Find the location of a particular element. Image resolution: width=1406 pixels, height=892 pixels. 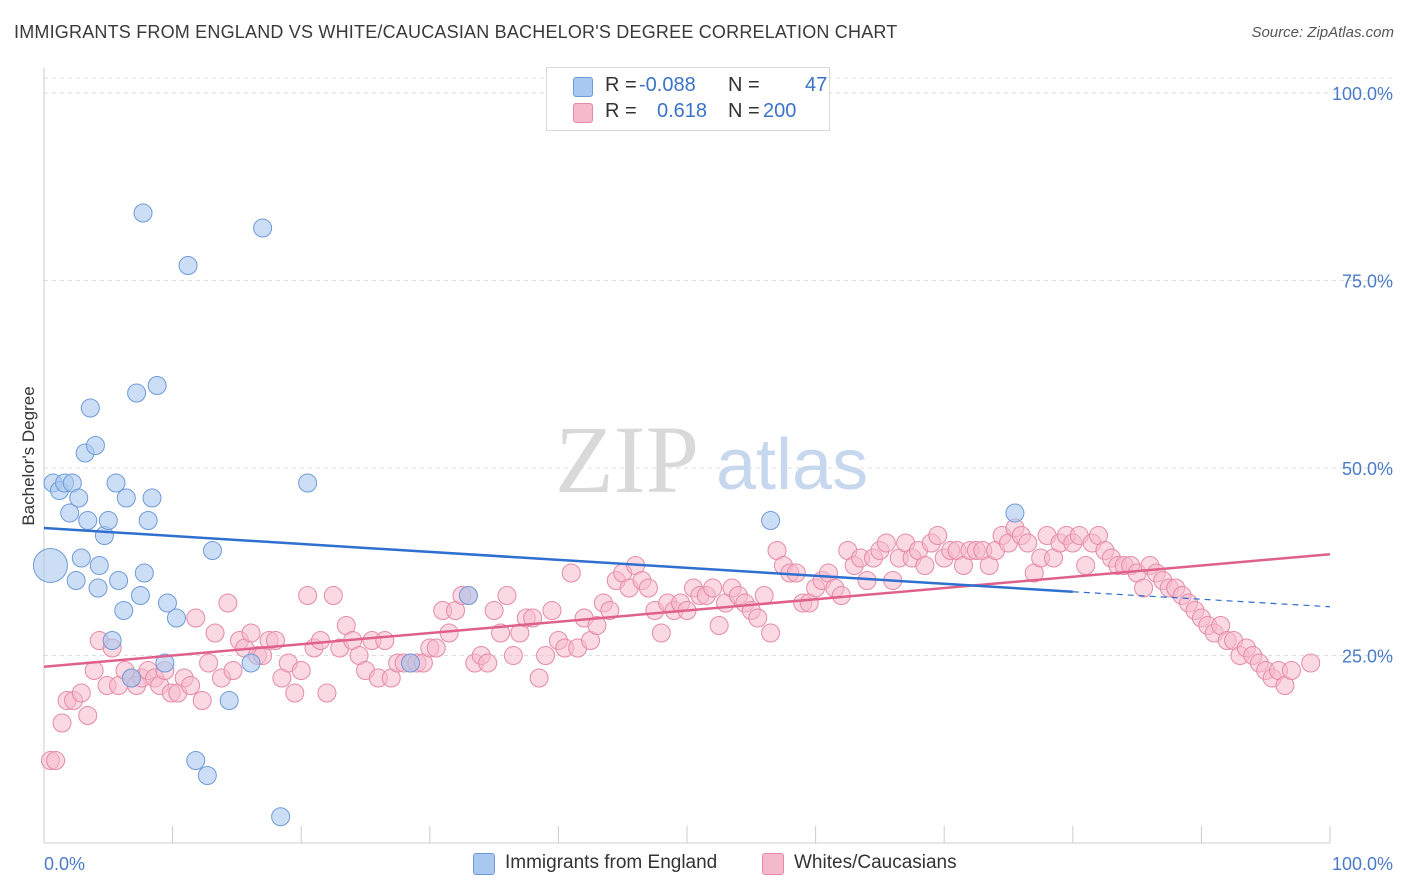

r-value: 0.618 is located at coordinates (682, 111).